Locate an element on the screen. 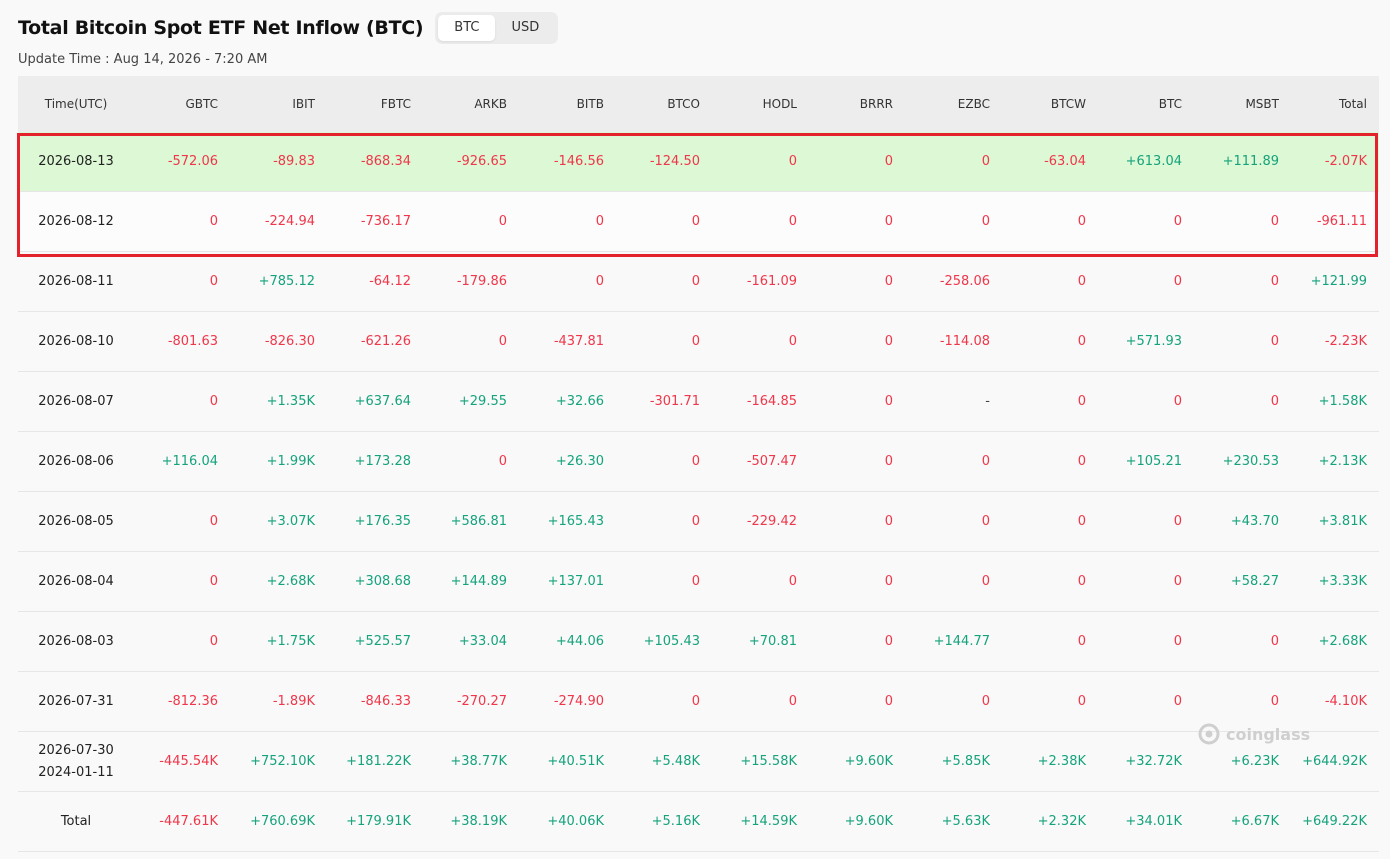  flow-cell-arkb: -926.65 is located at coordinates (471, 162).